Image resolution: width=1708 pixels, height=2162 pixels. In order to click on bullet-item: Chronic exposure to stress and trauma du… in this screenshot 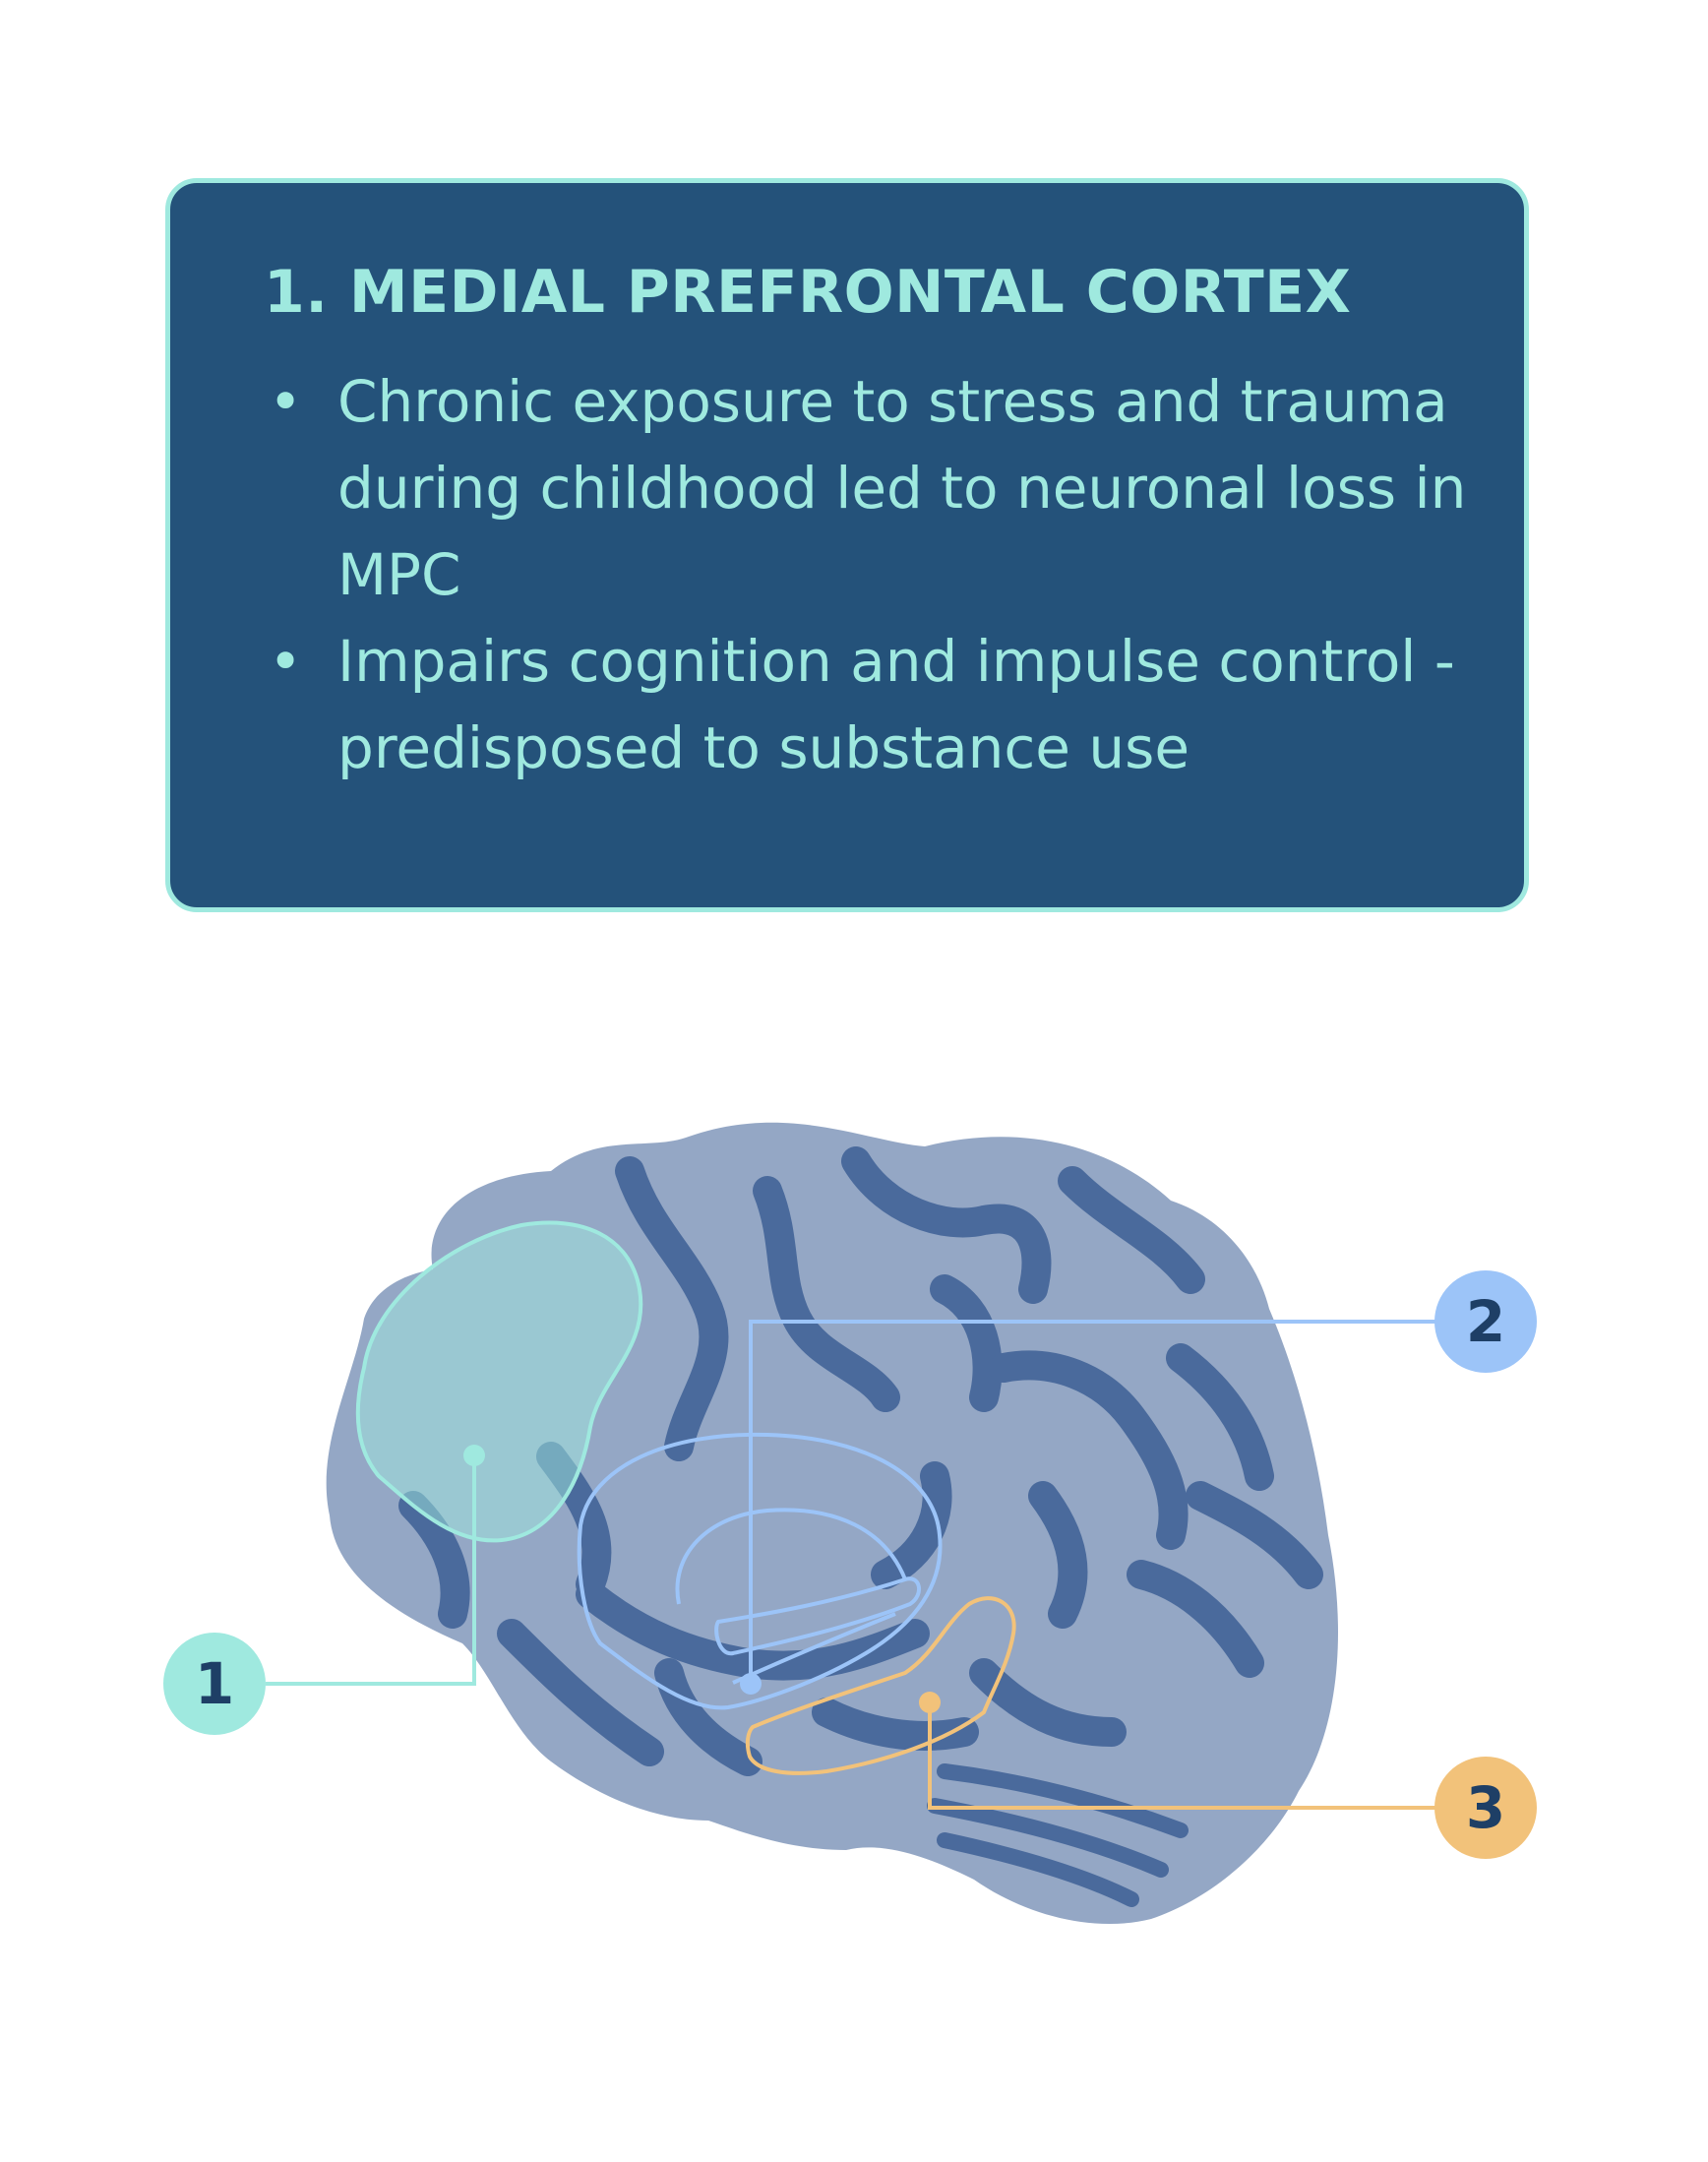, I will do `click(883, 488)`.